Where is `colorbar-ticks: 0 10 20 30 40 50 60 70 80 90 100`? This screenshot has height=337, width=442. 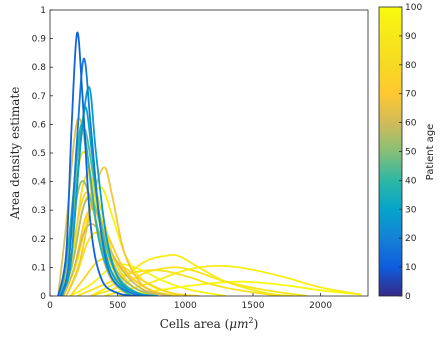 colorbar-ticks: 0 10 20 30 40 50 60 70 80 90 100 is located at coordinates (410, 152).